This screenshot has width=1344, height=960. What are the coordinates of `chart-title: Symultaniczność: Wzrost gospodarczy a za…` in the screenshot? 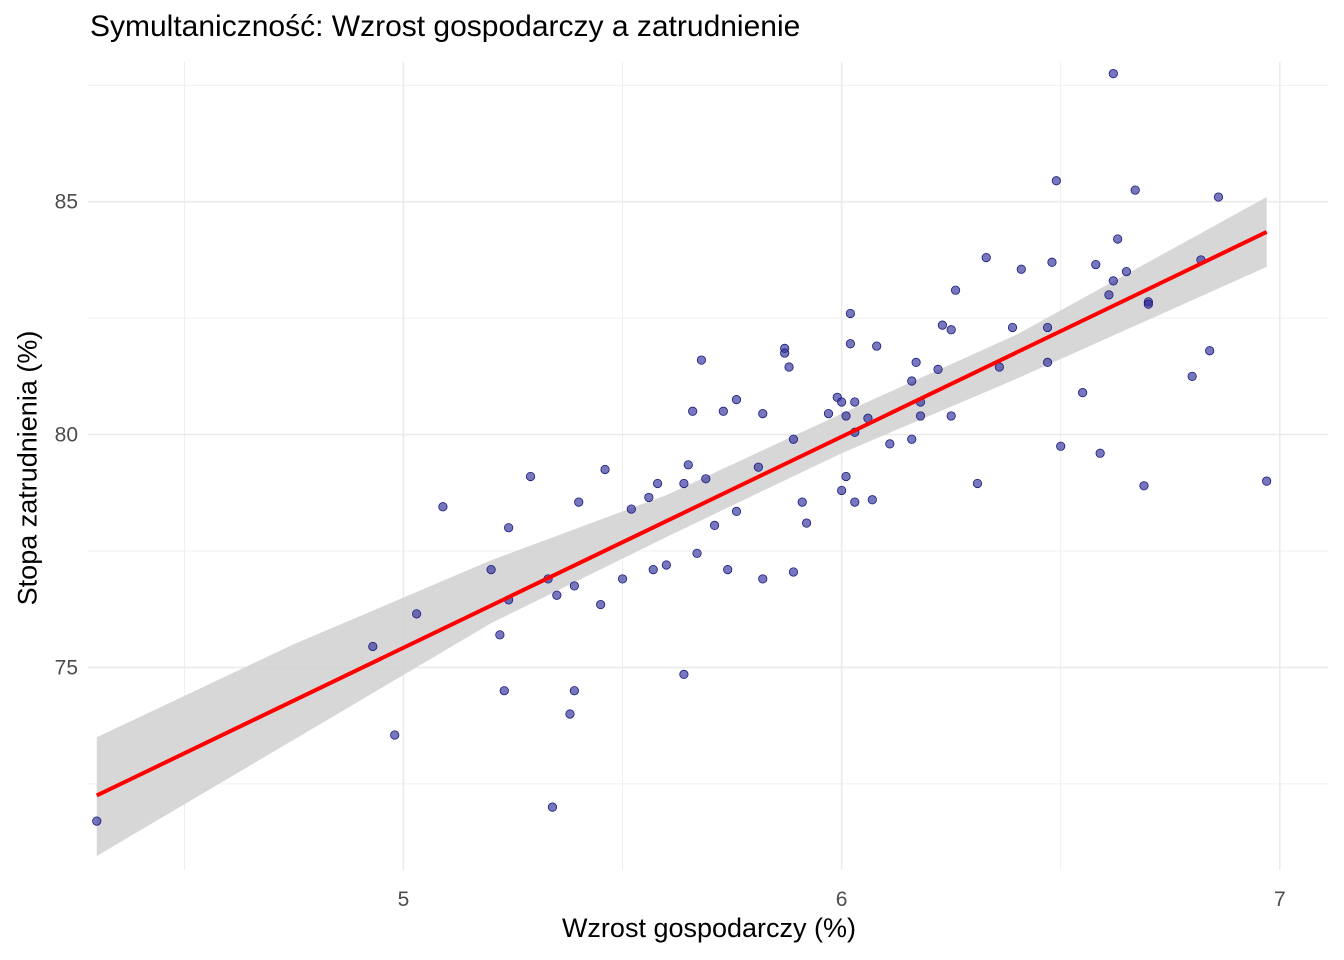 It's located at (445, 26).